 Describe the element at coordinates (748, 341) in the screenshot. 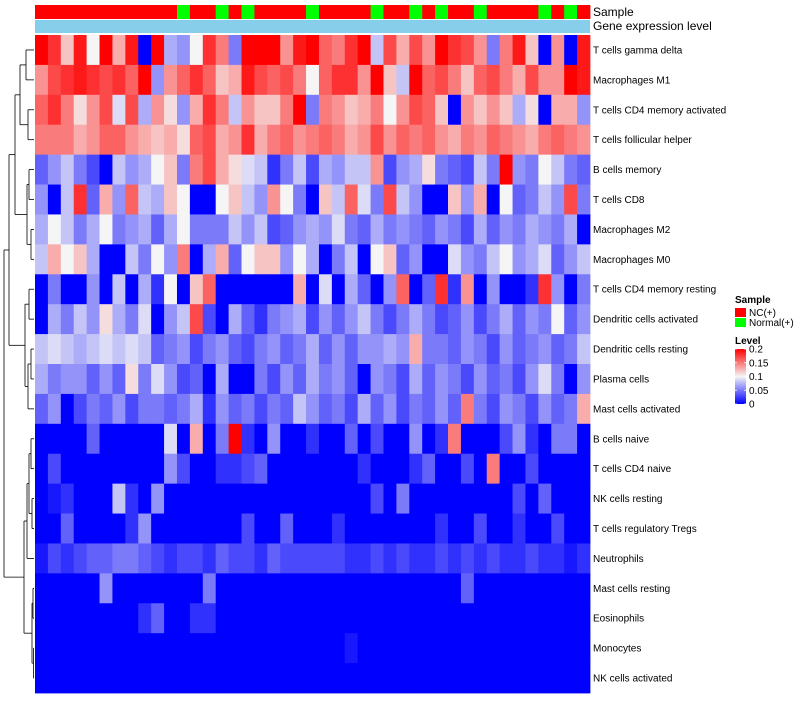

I see `level-legend-title: Level` at that location.